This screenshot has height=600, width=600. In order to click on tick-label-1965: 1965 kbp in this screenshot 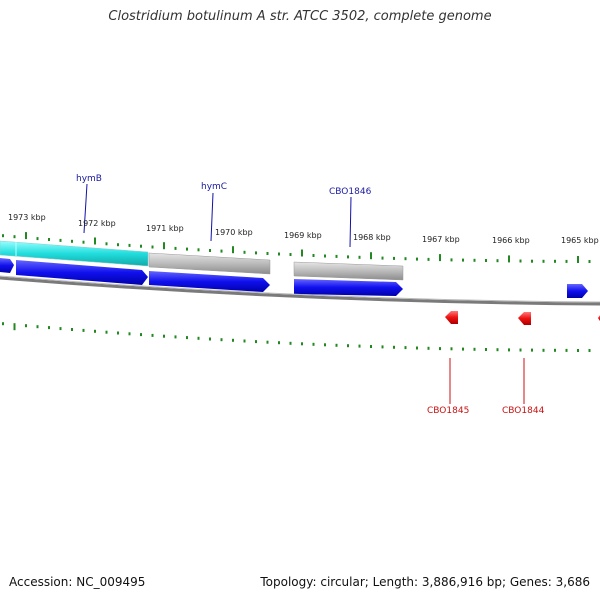, I will do `click(580, 240)`.